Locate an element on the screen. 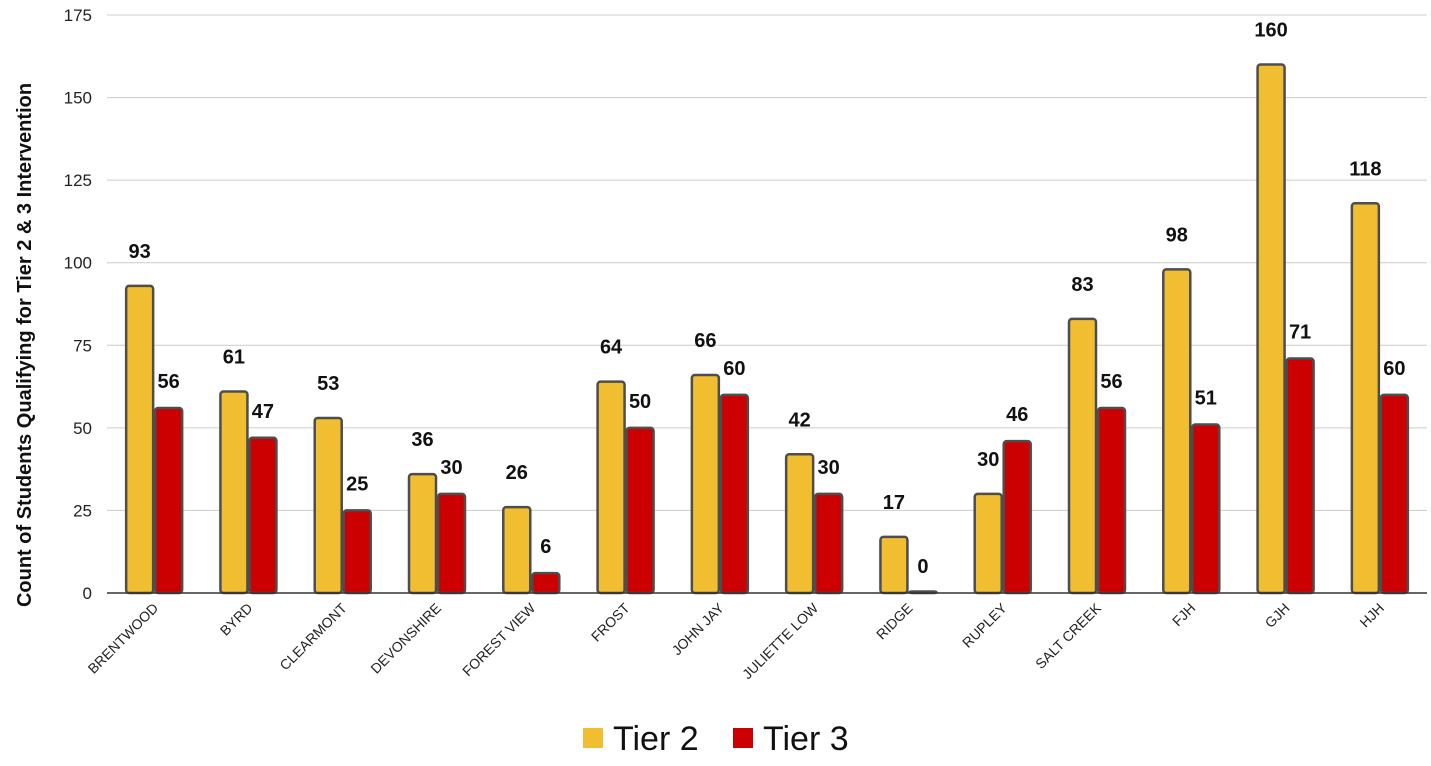 Image resolution: width=1431 pixels, height=766 pixels. x-category-label: FJH is located at coordinates (1183, 614).